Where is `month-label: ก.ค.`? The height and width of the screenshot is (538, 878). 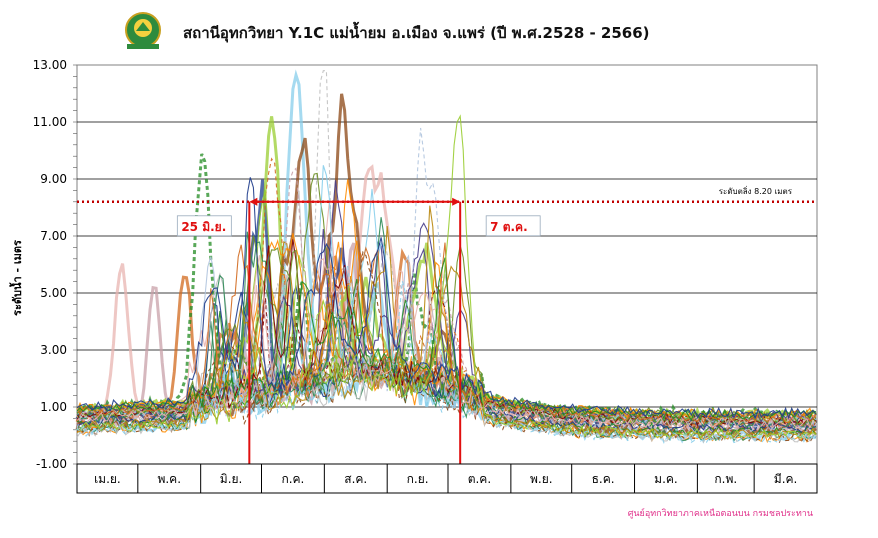 month-label: ก.ค. is located at coordinates (292, 479).